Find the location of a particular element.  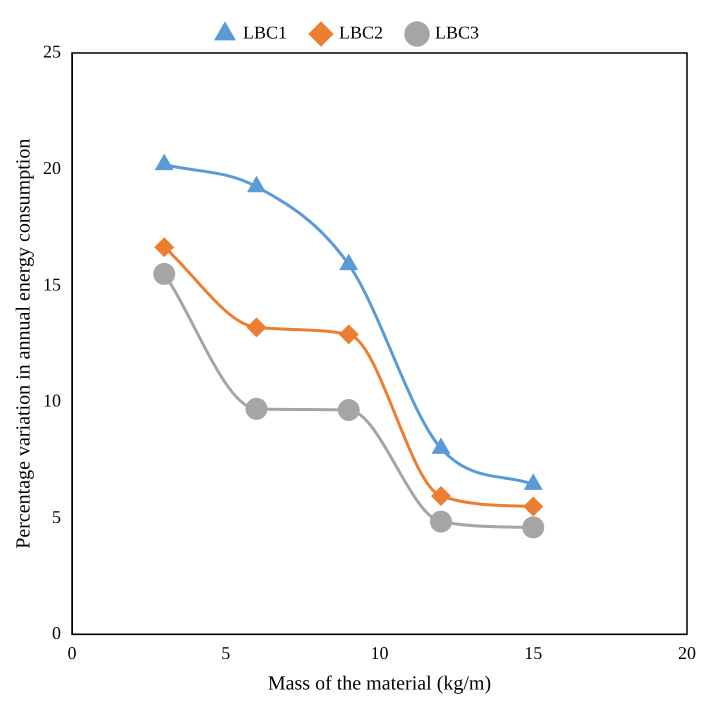

y-tick-label: 25 is located at coordinates (52, 52).